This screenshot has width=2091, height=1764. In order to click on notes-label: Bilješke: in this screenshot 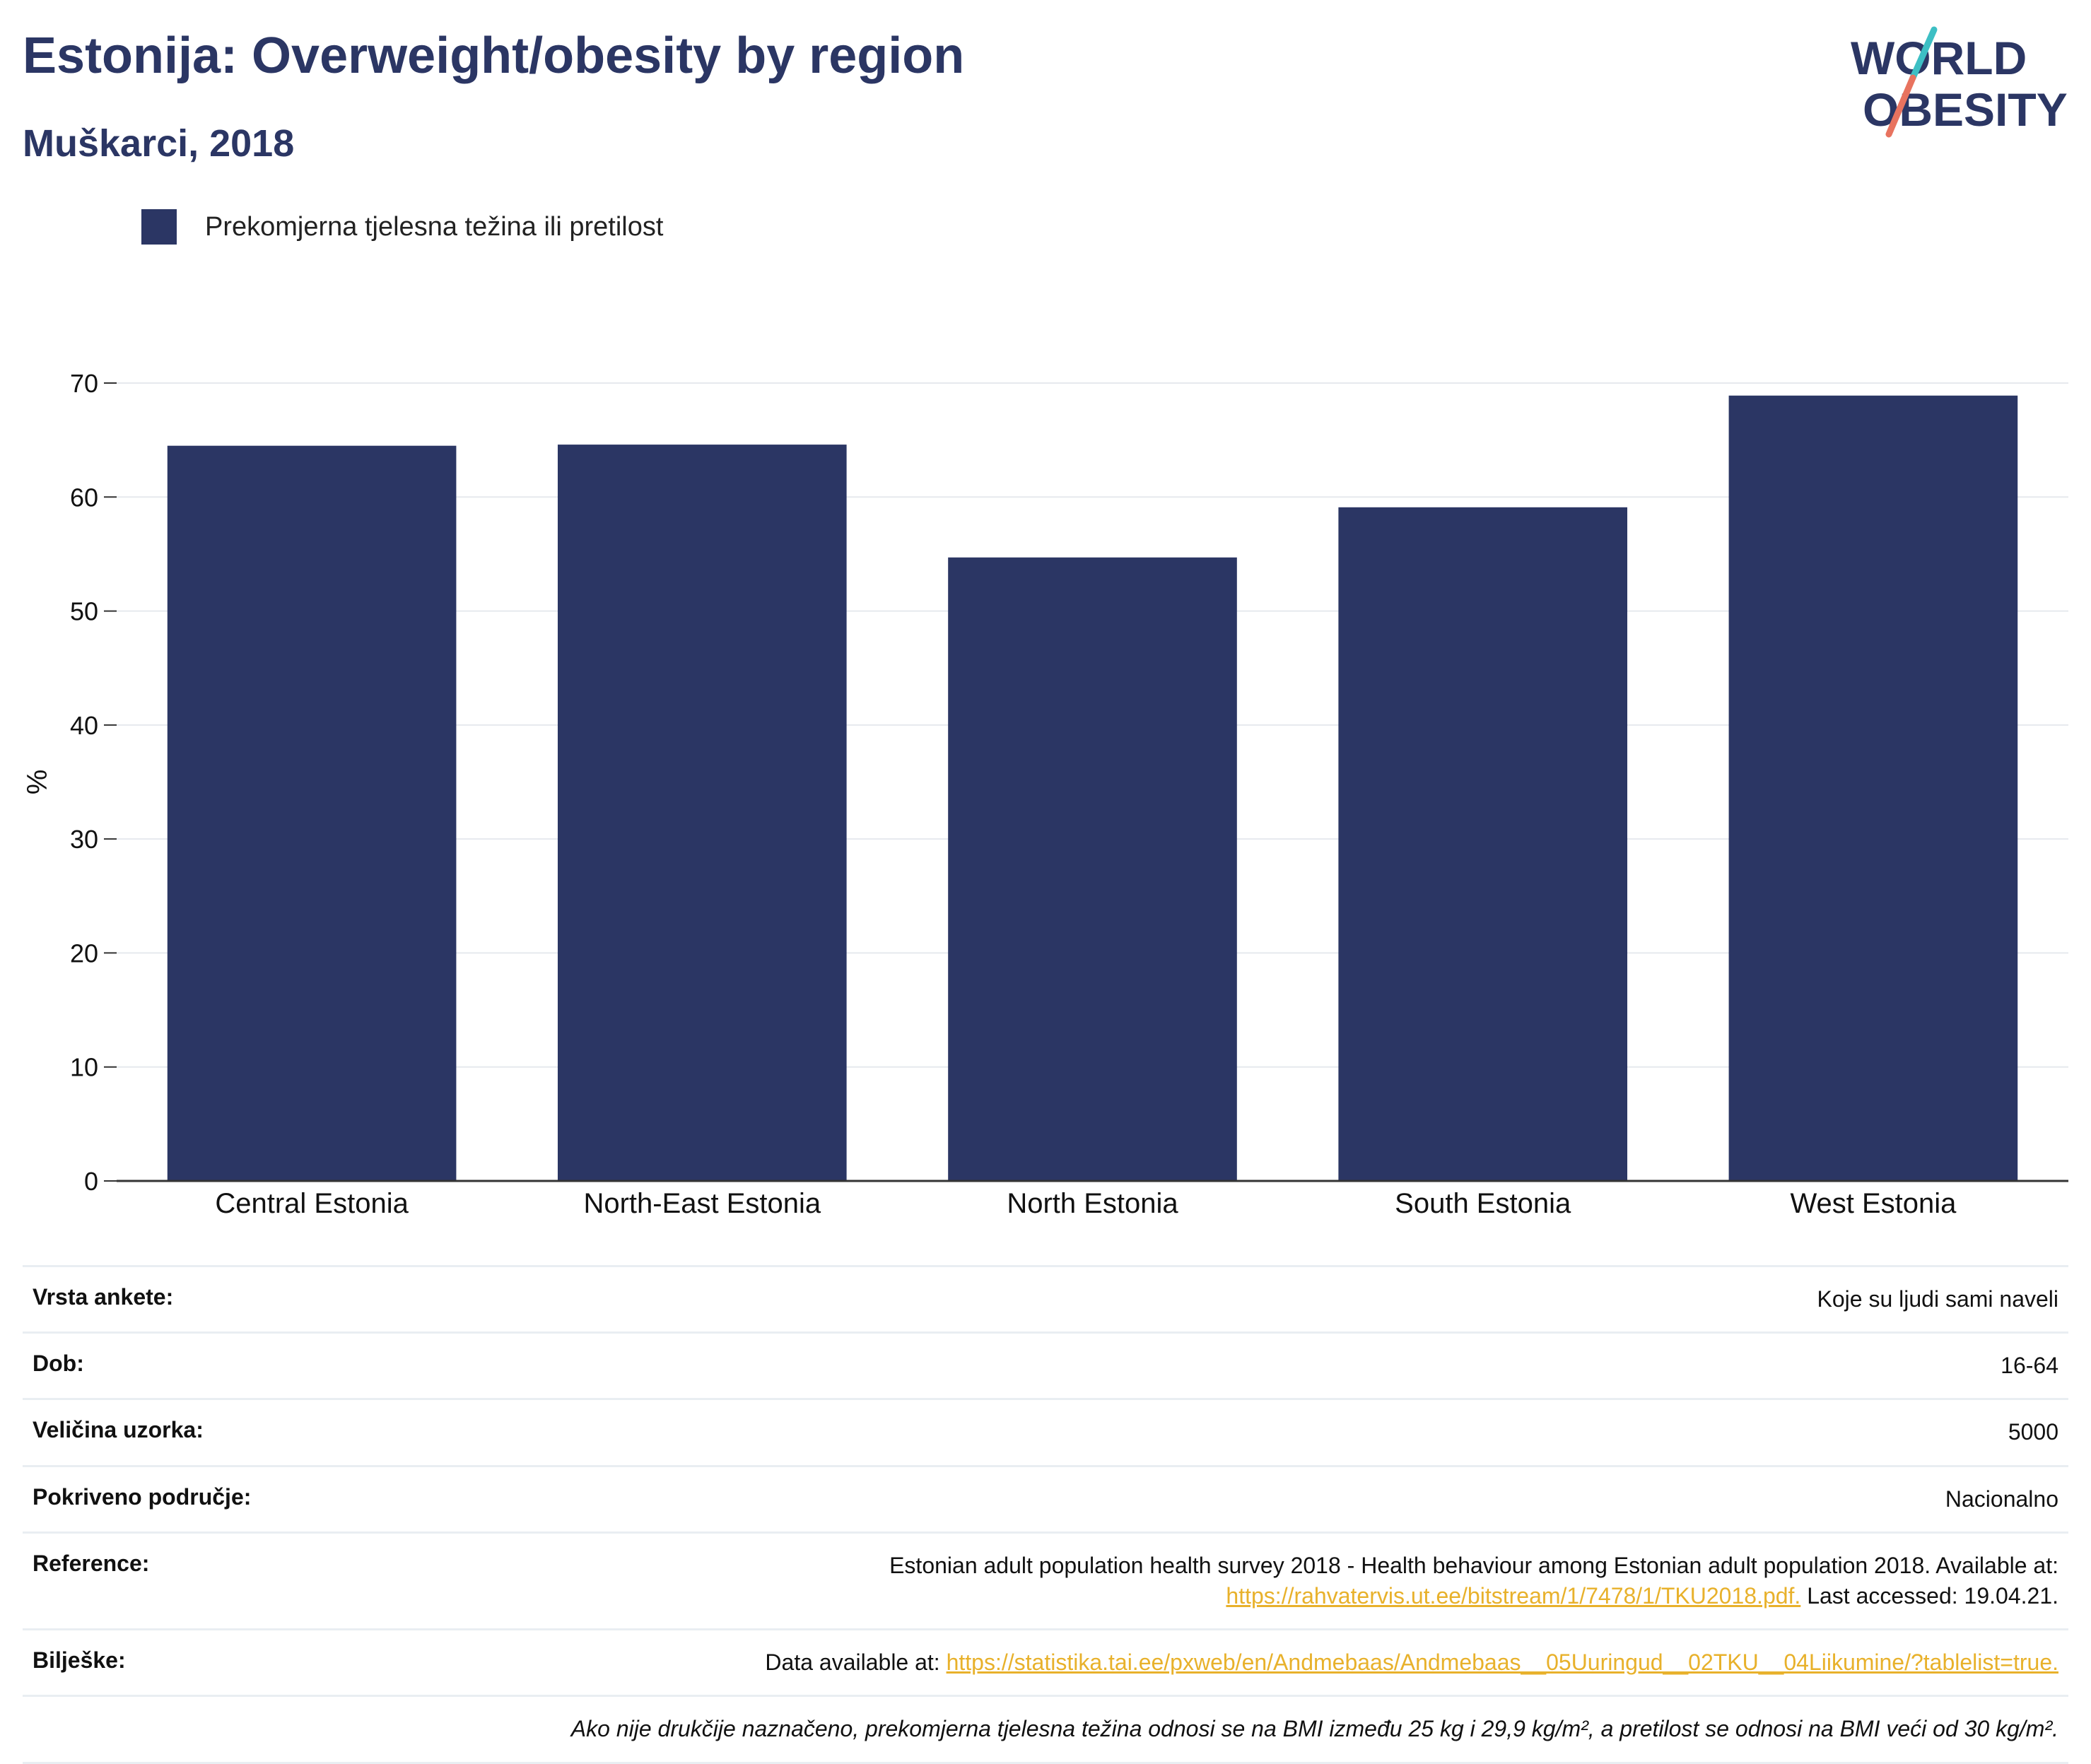, I will do `click(181, 1662)`.